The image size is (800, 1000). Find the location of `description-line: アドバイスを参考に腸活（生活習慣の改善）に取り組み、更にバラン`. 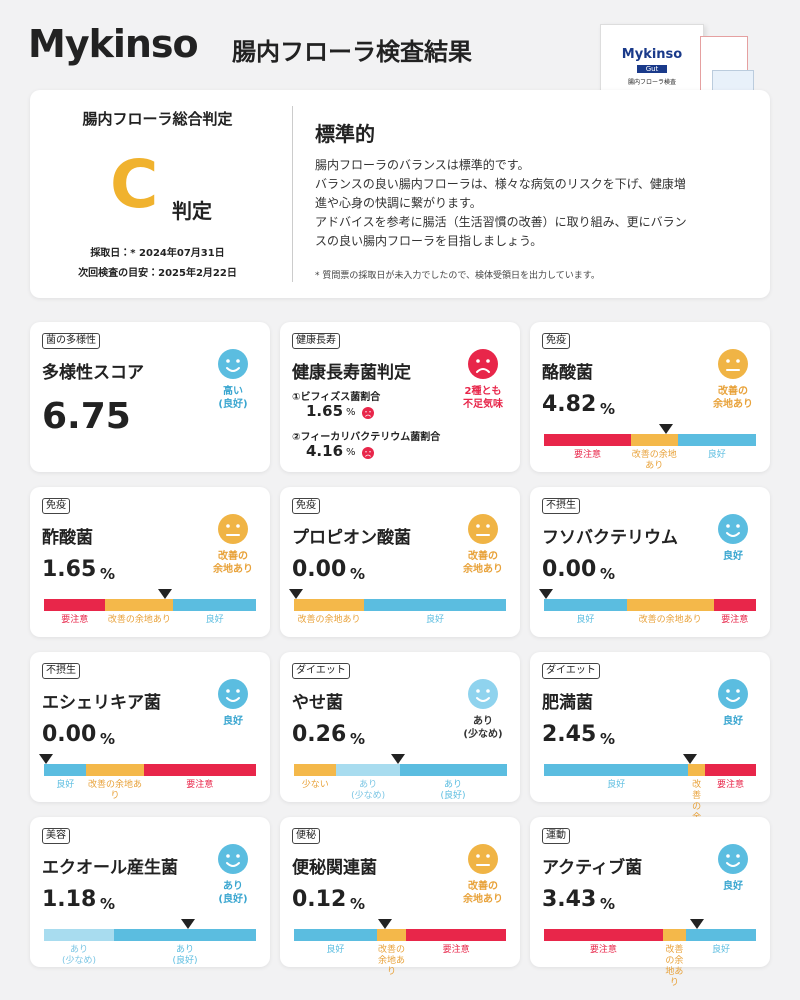

description-line: アドバイスを参考に腸活（生活習慣の改善）に取り組み、更にバラン is located at coordinates (501, 222).